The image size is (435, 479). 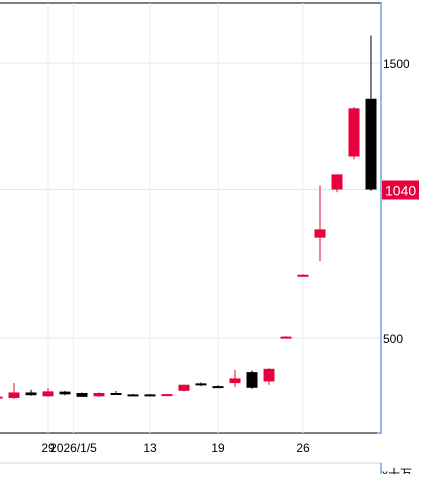 What do you see at coordinates (150, 448) in the screenshot?
I see `x-tick-label: 13` at bounding box center [150, 448].